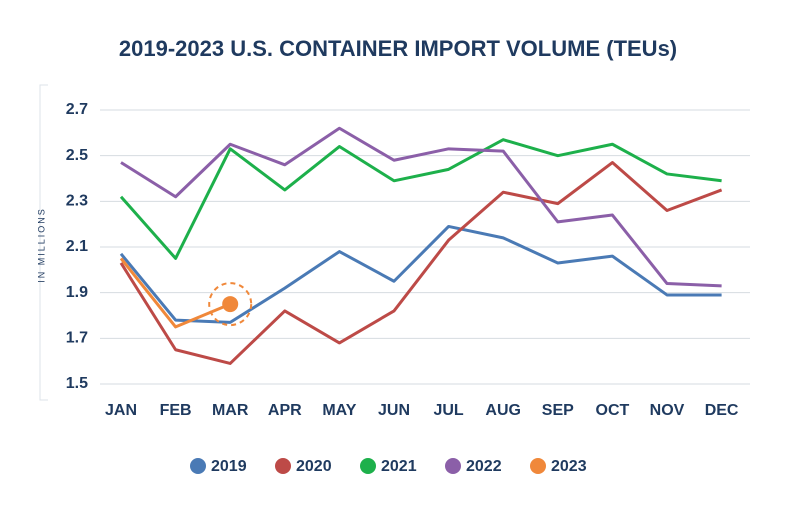  What do you see at coordinates (399, 466) in the screenshot?
I see `legend-label: 2021` at bounding box center [399, 466].